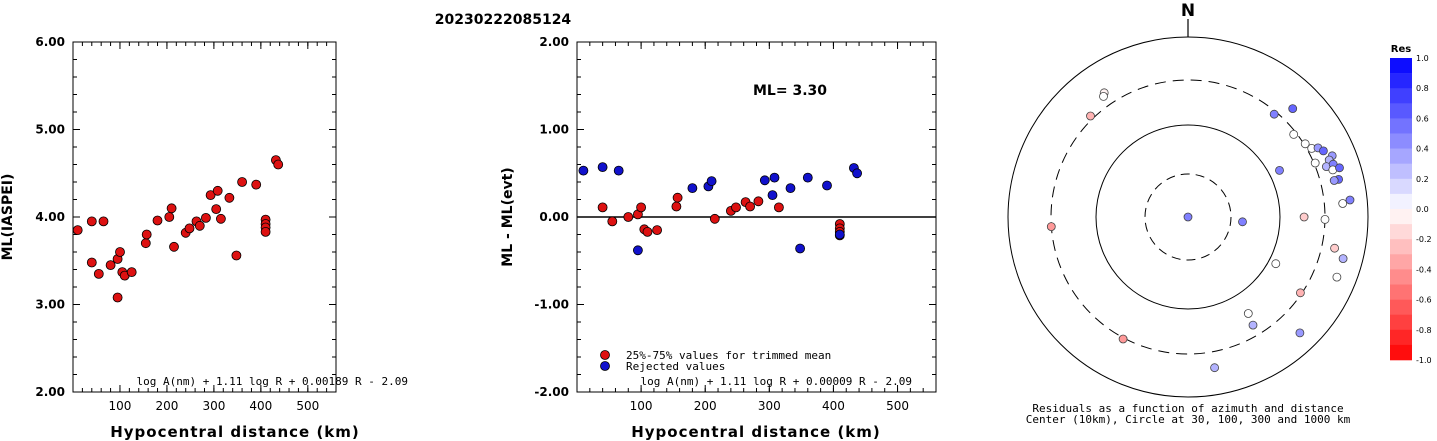 This screenshot has width=1437, height=441. I want to click on circle-100km, so click(1188, 217).